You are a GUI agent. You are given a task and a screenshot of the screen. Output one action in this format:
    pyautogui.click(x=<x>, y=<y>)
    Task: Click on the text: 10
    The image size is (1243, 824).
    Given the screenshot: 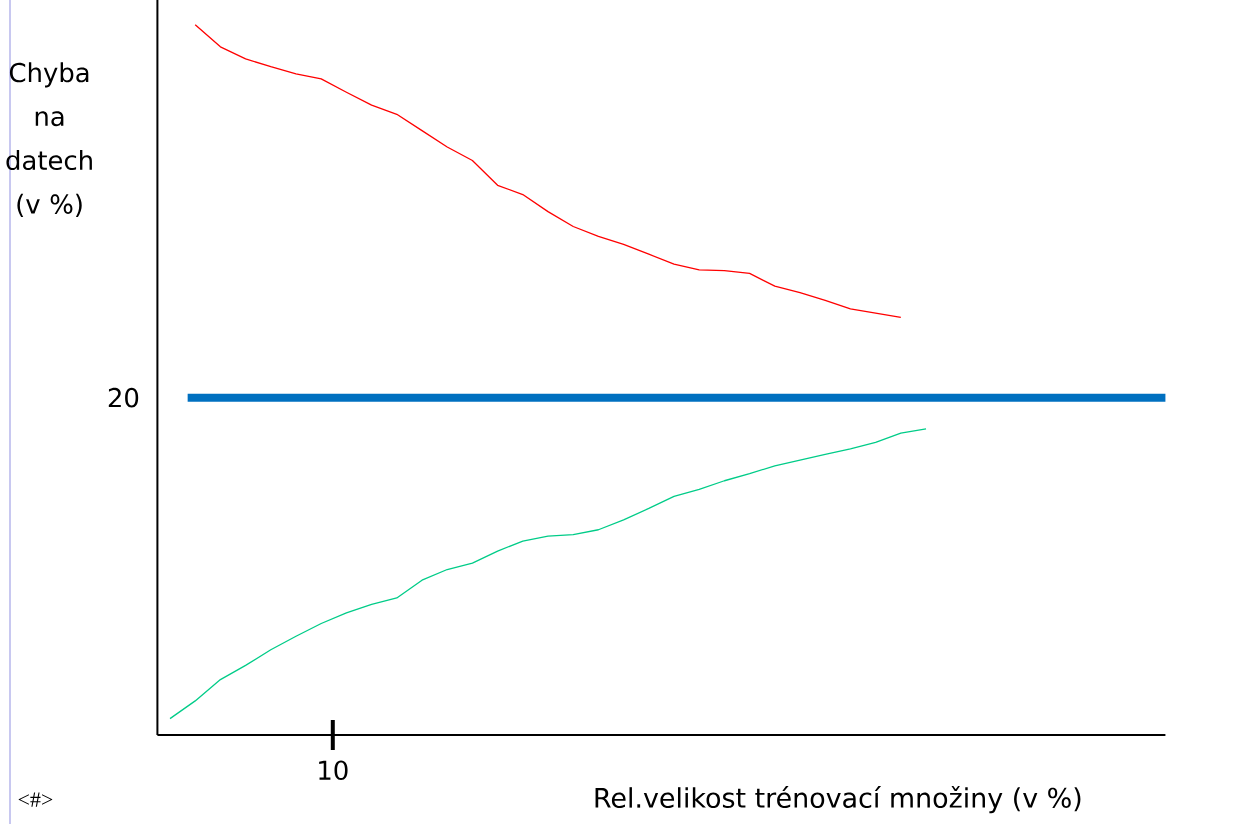 What is the action you would take?
    pyautogui.click(x=333, y=770)
    